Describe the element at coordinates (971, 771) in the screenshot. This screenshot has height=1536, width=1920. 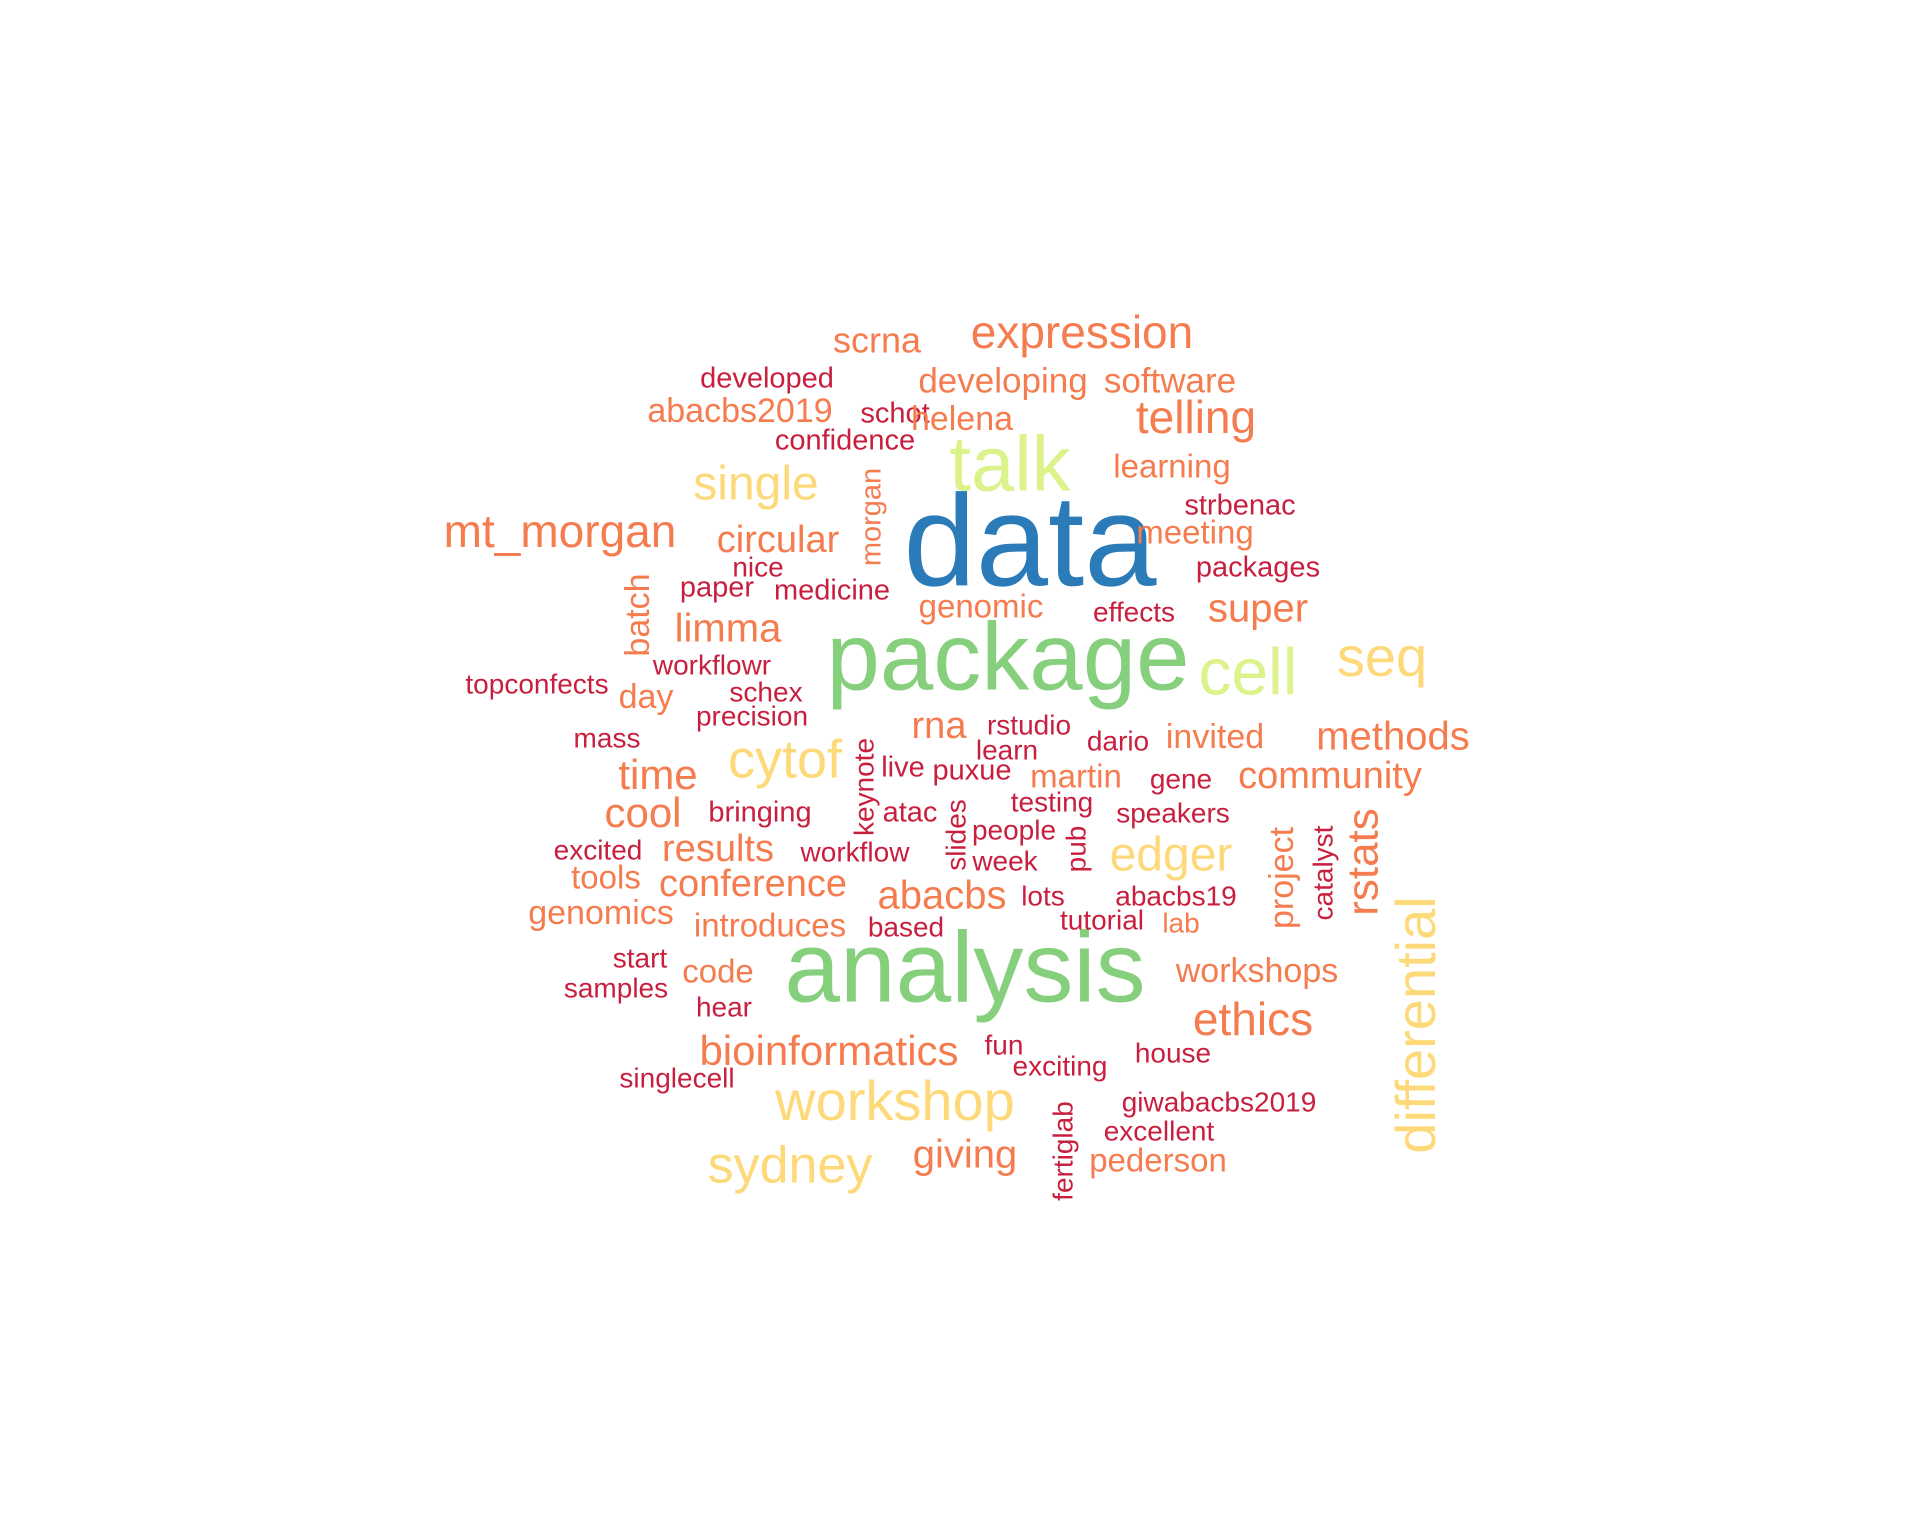
I see `word-puxue: puxue` at that location.